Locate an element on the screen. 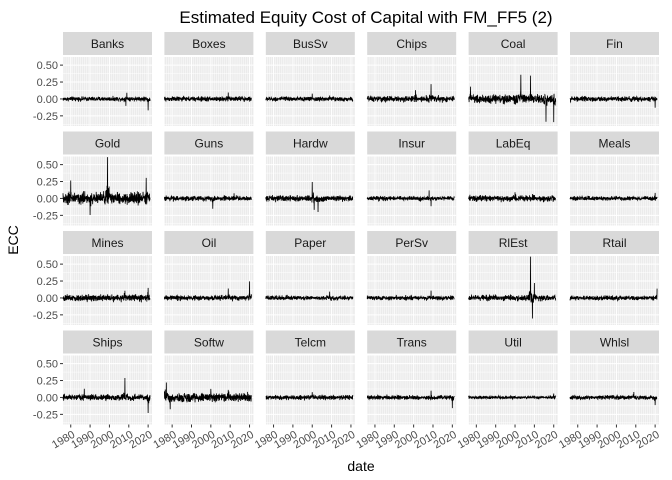  facet-panel-fin: Fin is located at coordinates (614, 79).